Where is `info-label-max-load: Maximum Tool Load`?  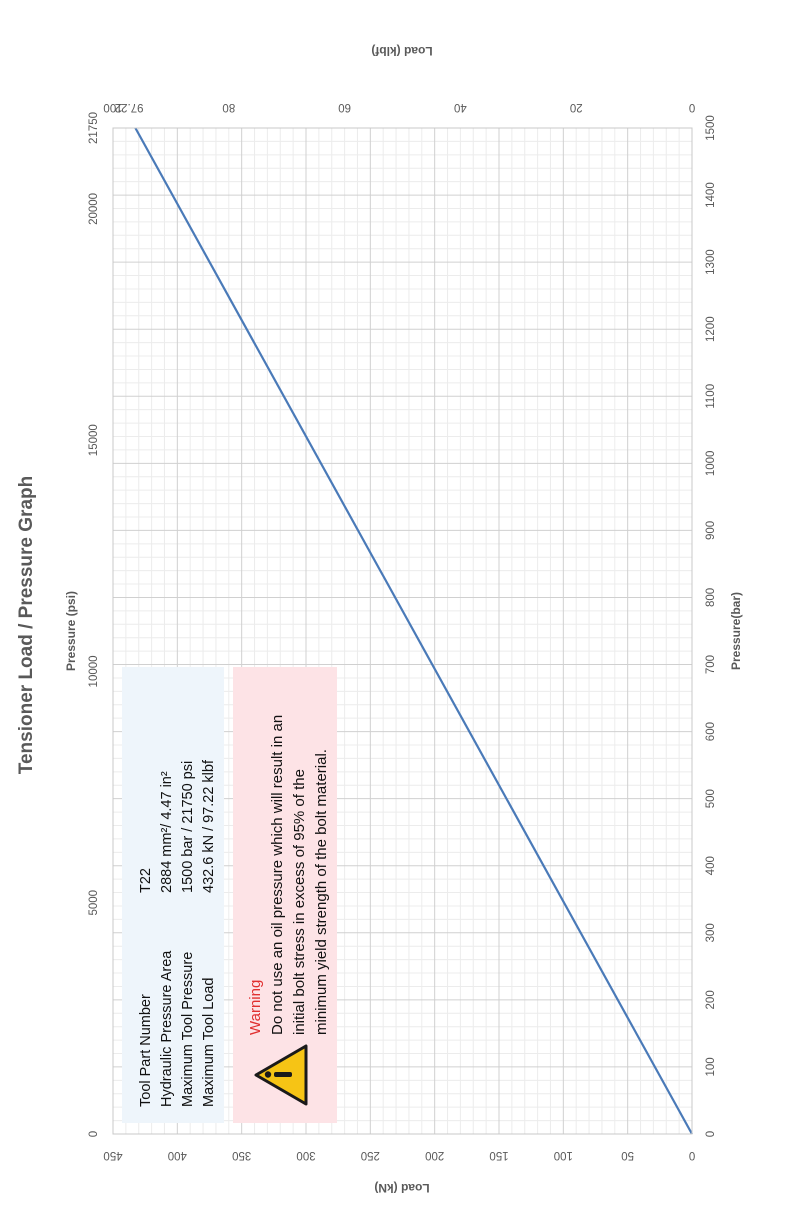 info-label-max-load: Maximum Tool Load is located at coordinates (209, 1043).